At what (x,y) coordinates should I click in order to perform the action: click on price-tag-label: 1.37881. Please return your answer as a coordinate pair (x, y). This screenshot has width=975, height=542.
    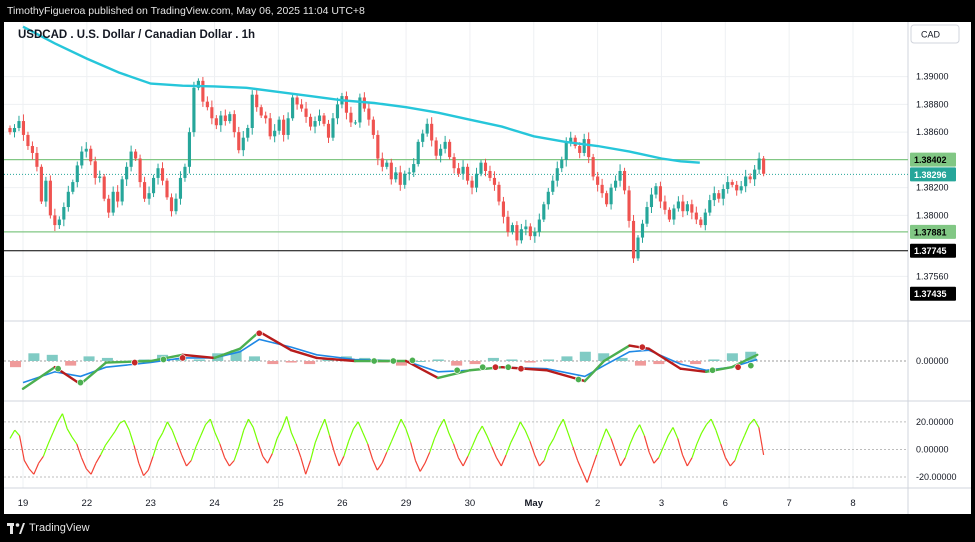
    Looking at the image, I should click on (930, 232).